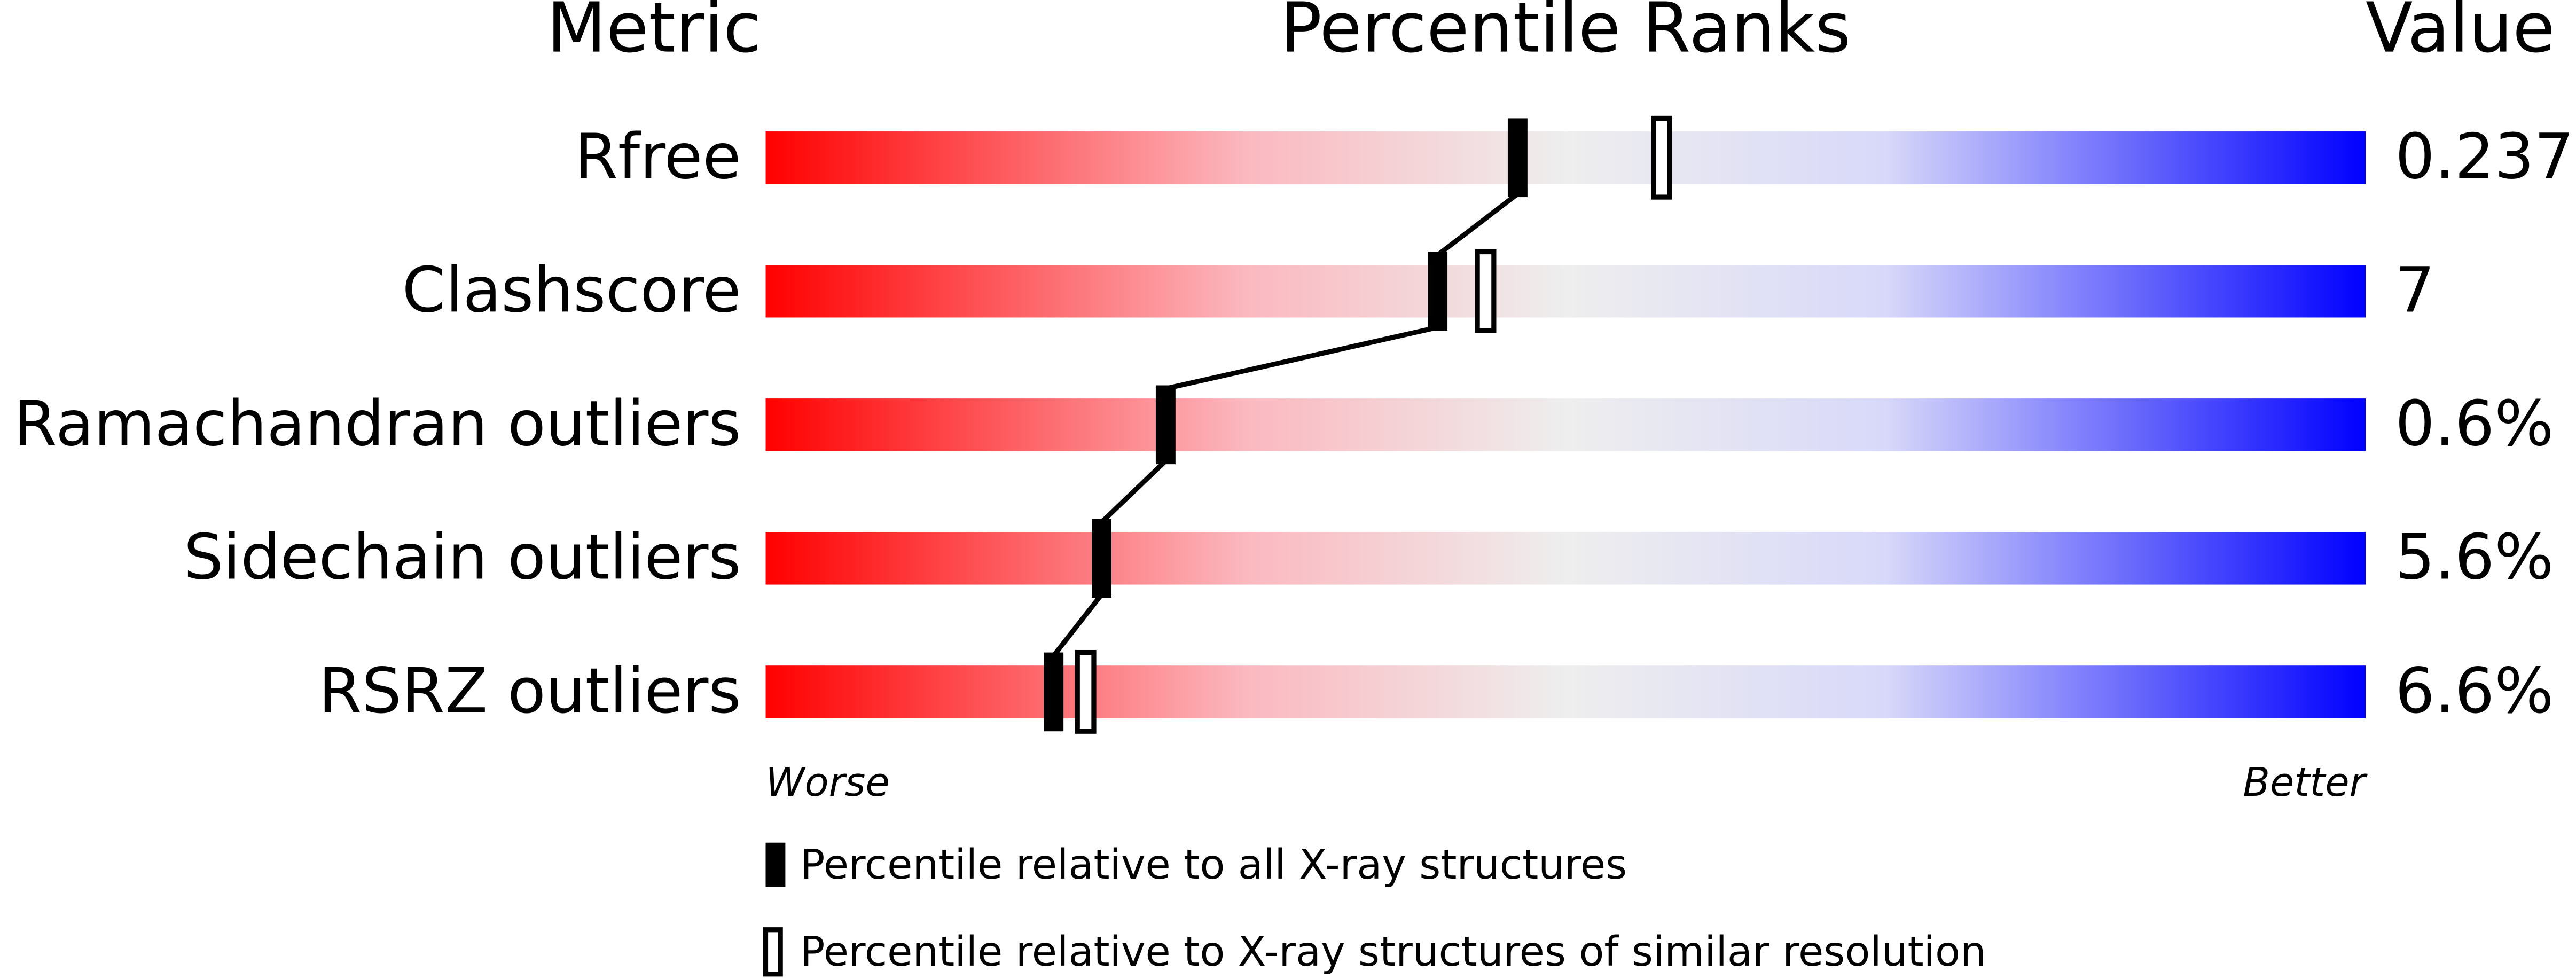 This screenshot has width=2576, height=979. I want to click on metric-value: 5.6%, so click(2474, 557).